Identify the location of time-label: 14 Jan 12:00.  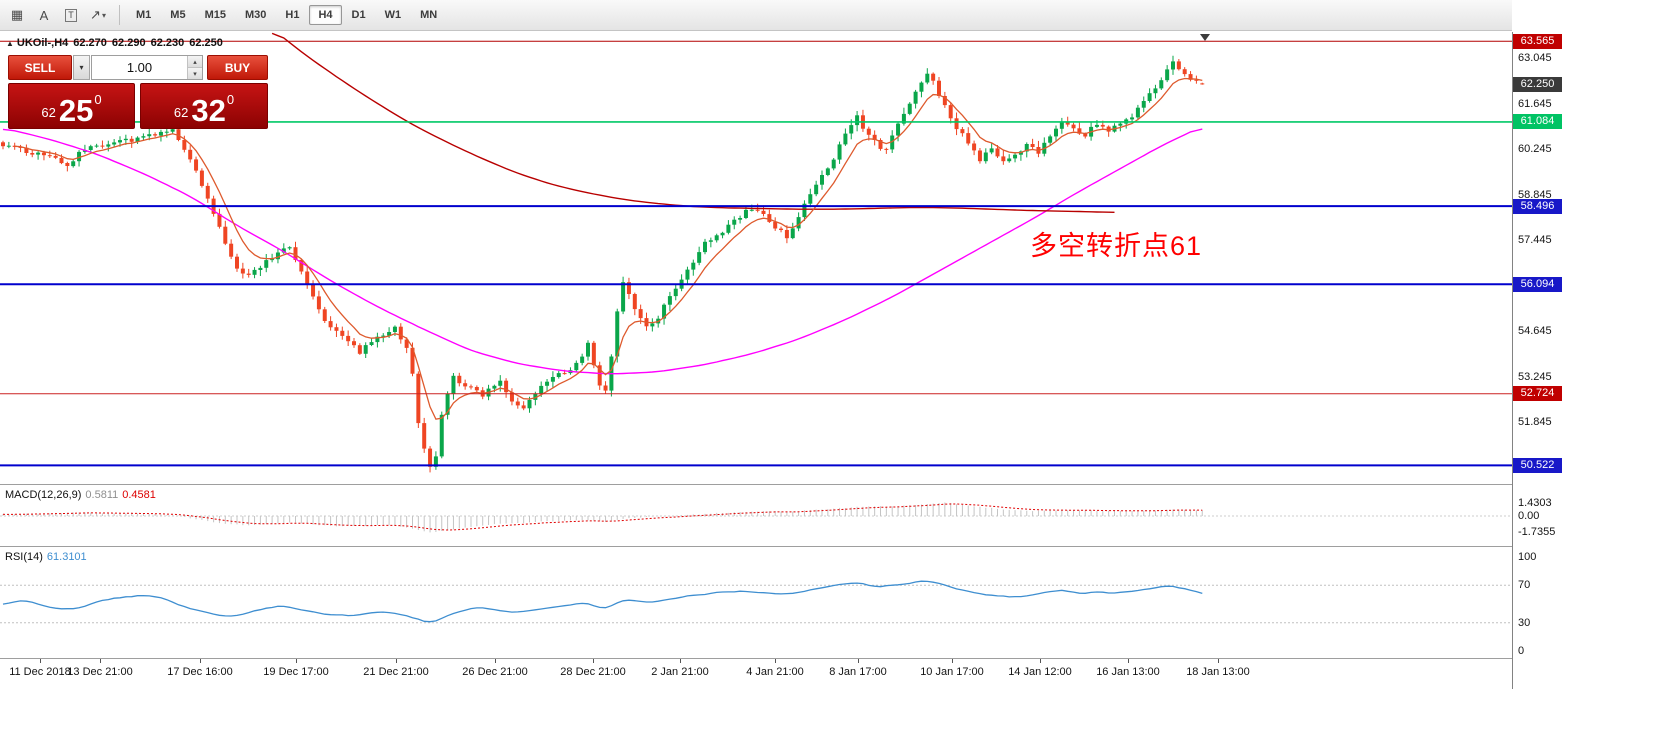
(1040, 672).